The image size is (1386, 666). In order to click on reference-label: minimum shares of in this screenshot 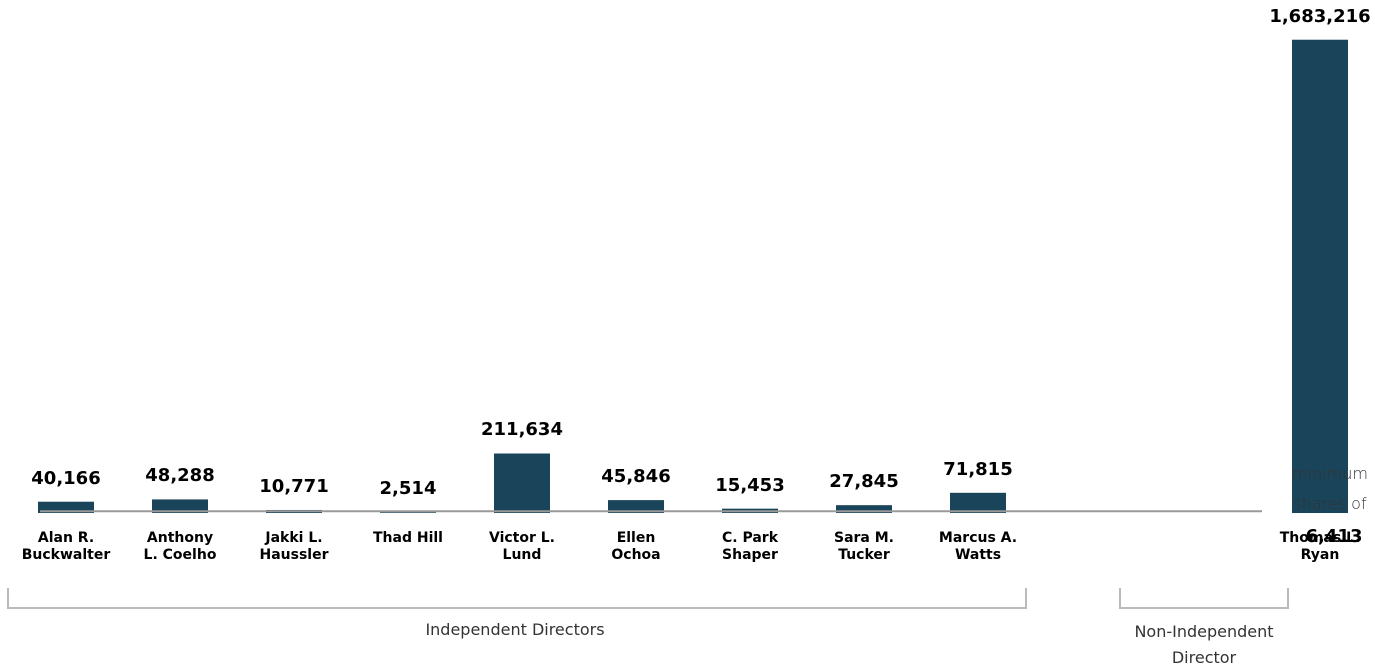, I will do `click(1330, 488)`.